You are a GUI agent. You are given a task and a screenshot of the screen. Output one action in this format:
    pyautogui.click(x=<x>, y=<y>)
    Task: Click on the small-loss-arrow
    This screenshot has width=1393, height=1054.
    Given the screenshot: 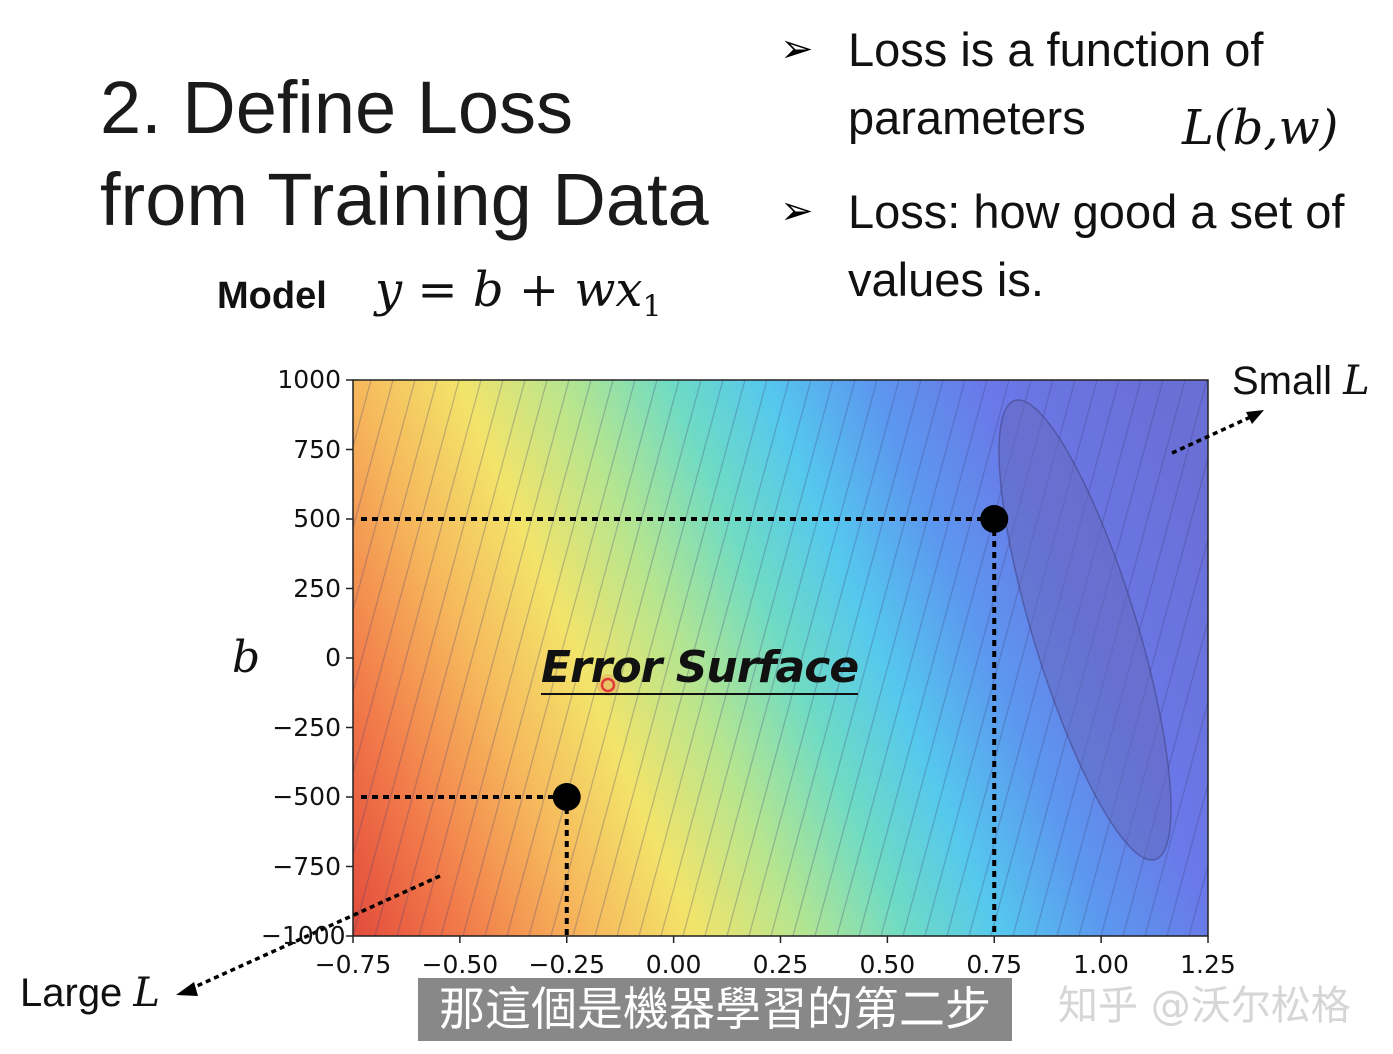 What is the action you would take?
    pyautogui.click(x=1213, y=434)
    